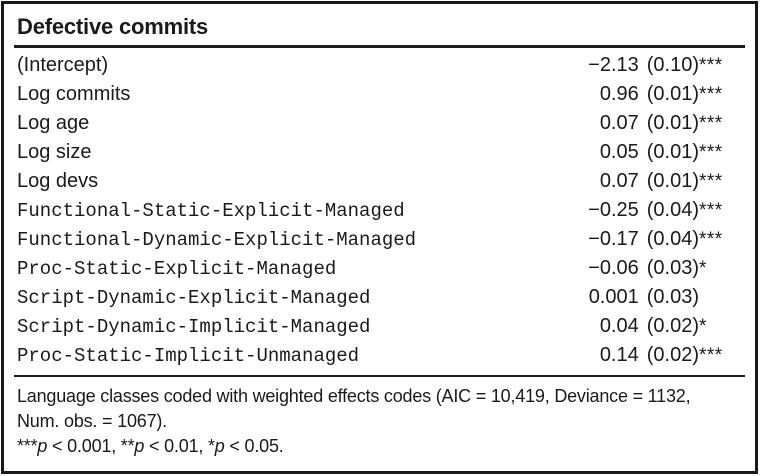  What do you see at coordinates (188, 356) in the screenshot?
I see `coefficient-label: Proc-Static-Implicit-Unmanaged` at bounding box center [188, 356].